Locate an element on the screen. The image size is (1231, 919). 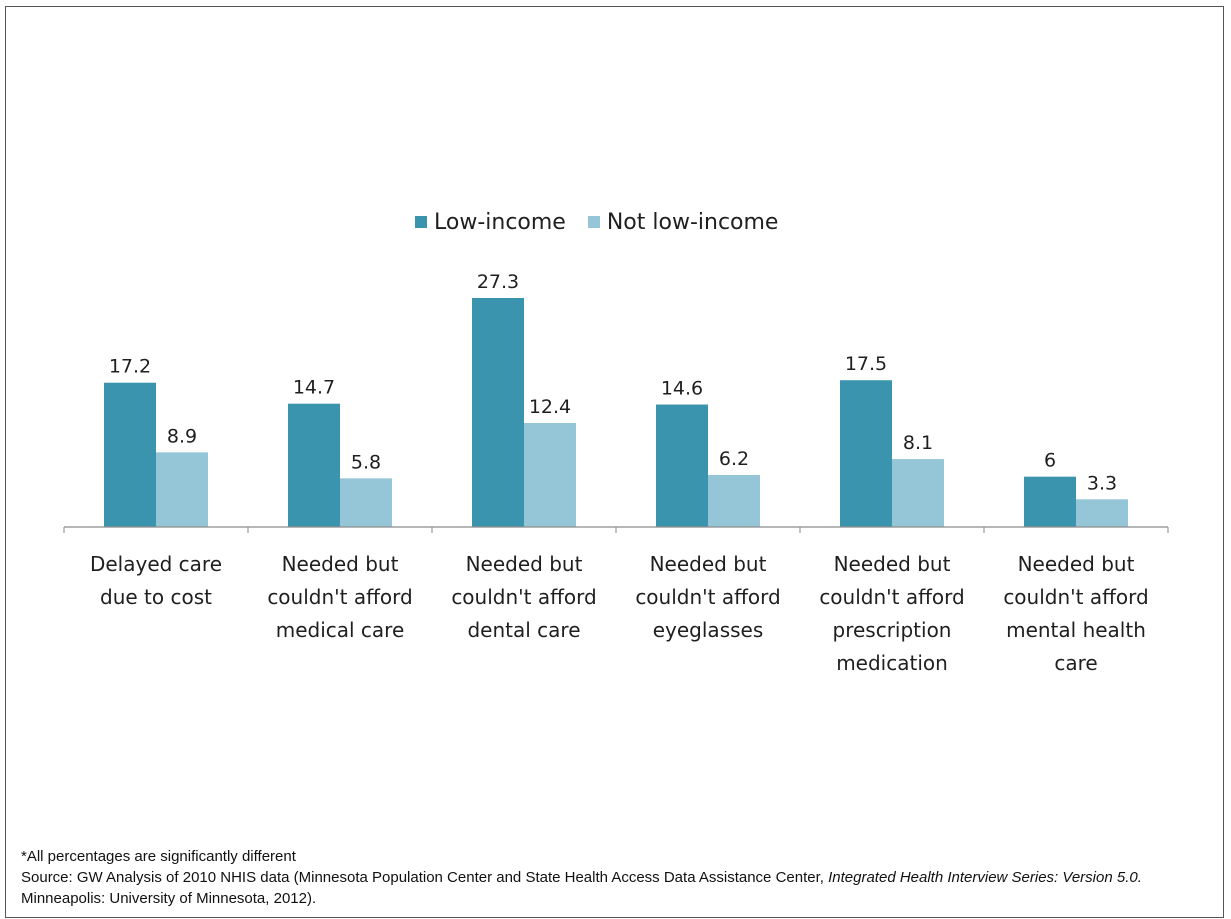
legend-item-low-income: Low-income is located at coordinates (490, 222).